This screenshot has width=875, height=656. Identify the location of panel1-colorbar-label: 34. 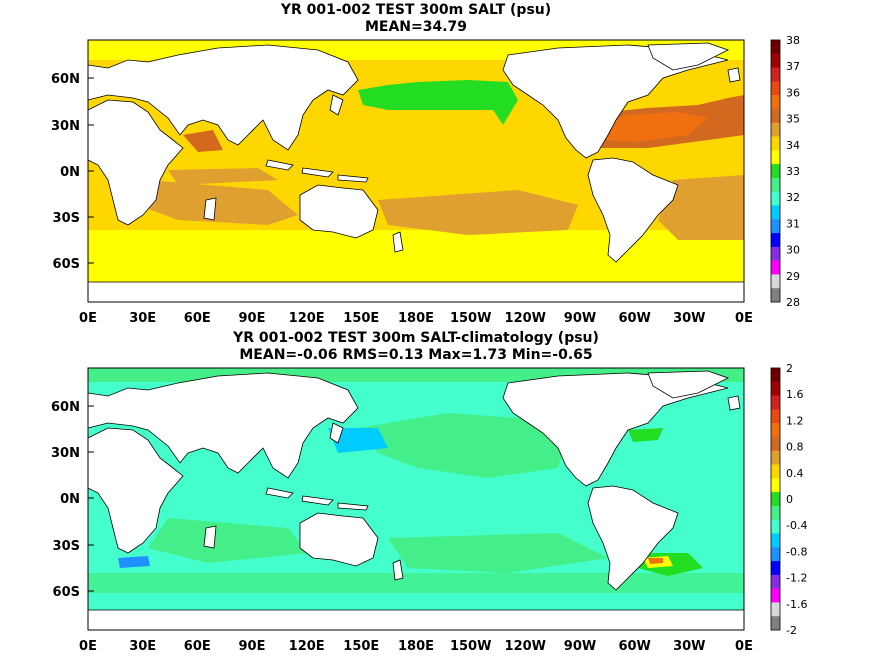
(793, 145).